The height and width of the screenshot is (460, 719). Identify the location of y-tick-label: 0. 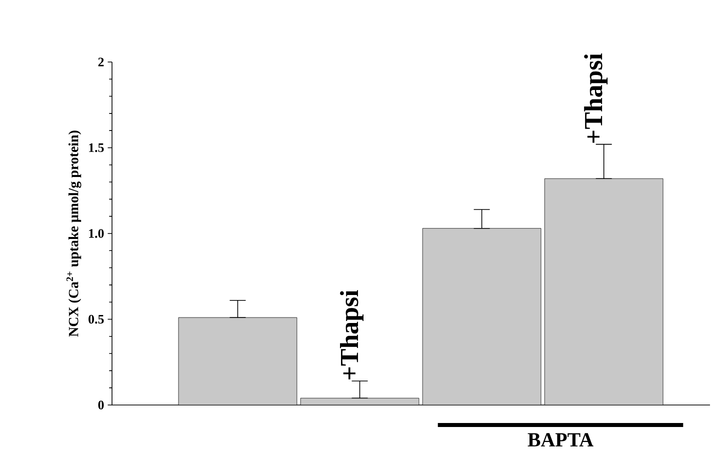
(101, 405).